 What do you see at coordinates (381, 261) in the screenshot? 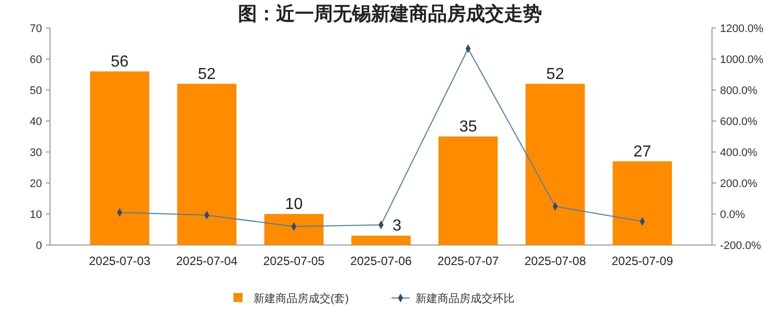
I see `x-tick-label: 2025-07-06` at bounding box center [381, 261].